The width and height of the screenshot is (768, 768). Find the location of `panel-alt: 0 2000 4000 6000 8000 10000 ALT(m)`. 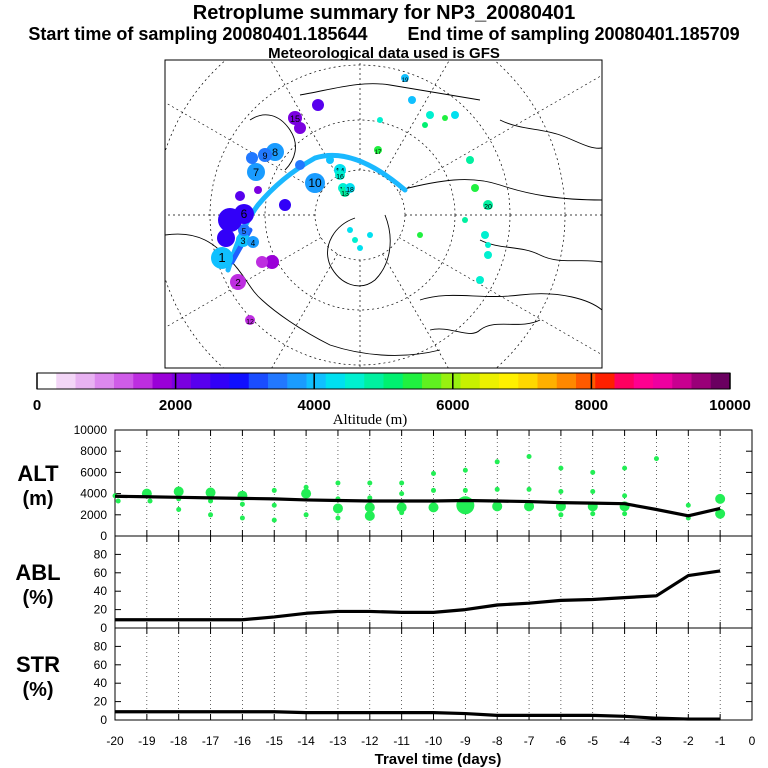

panel-alt: 0 2000 4000 6000 8000 10000 ALT(m) is located at coordinates (385, 483).